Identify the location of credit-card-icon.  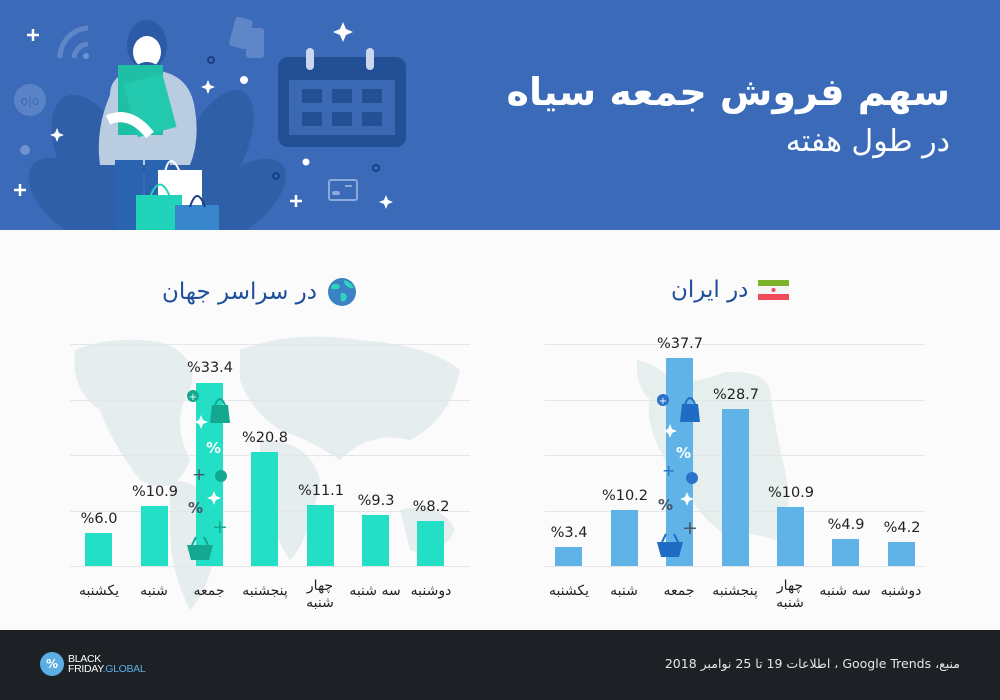
(343, 190).